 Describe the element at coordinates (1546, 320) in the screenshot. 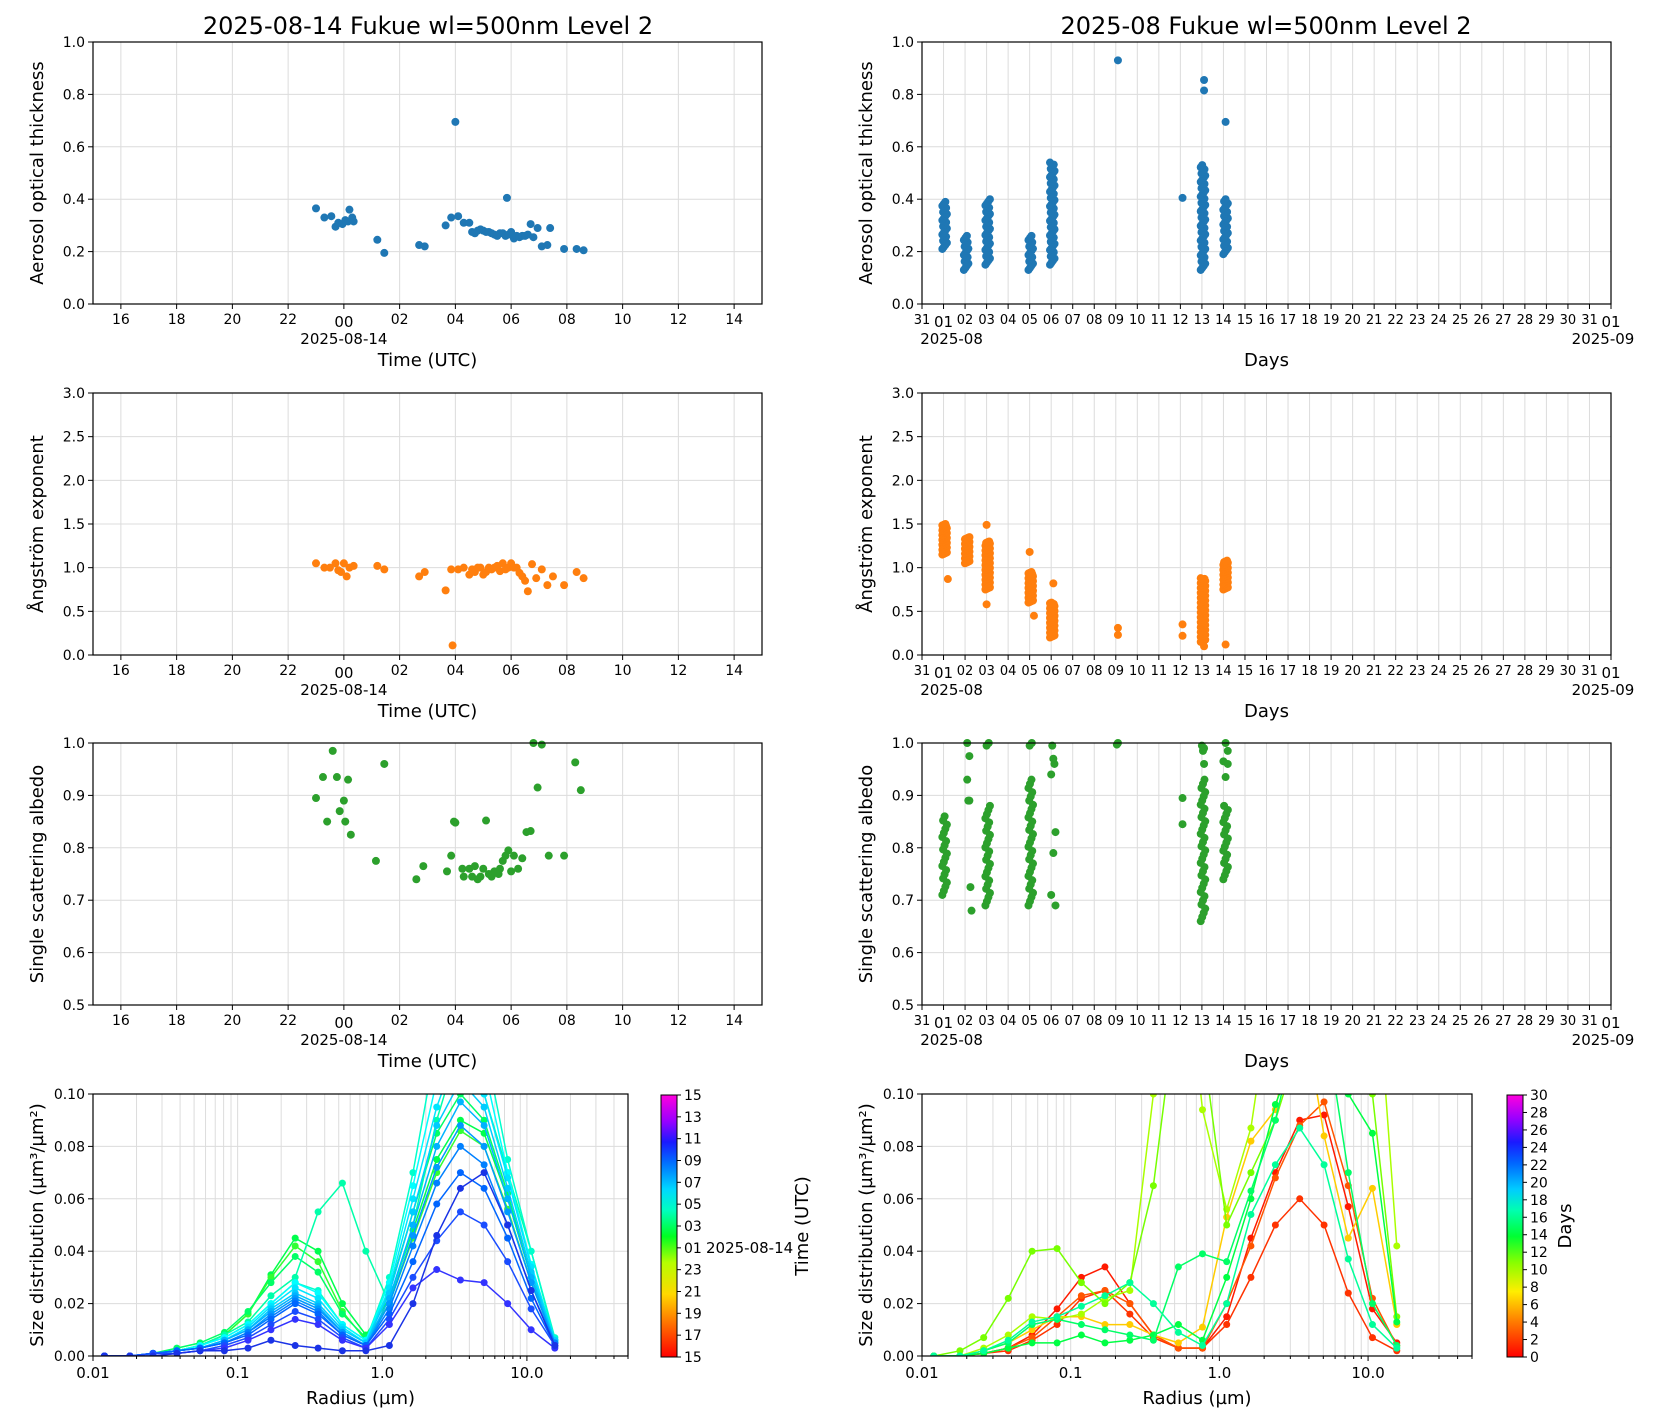

I see `x-tick-label: 29` at that location.